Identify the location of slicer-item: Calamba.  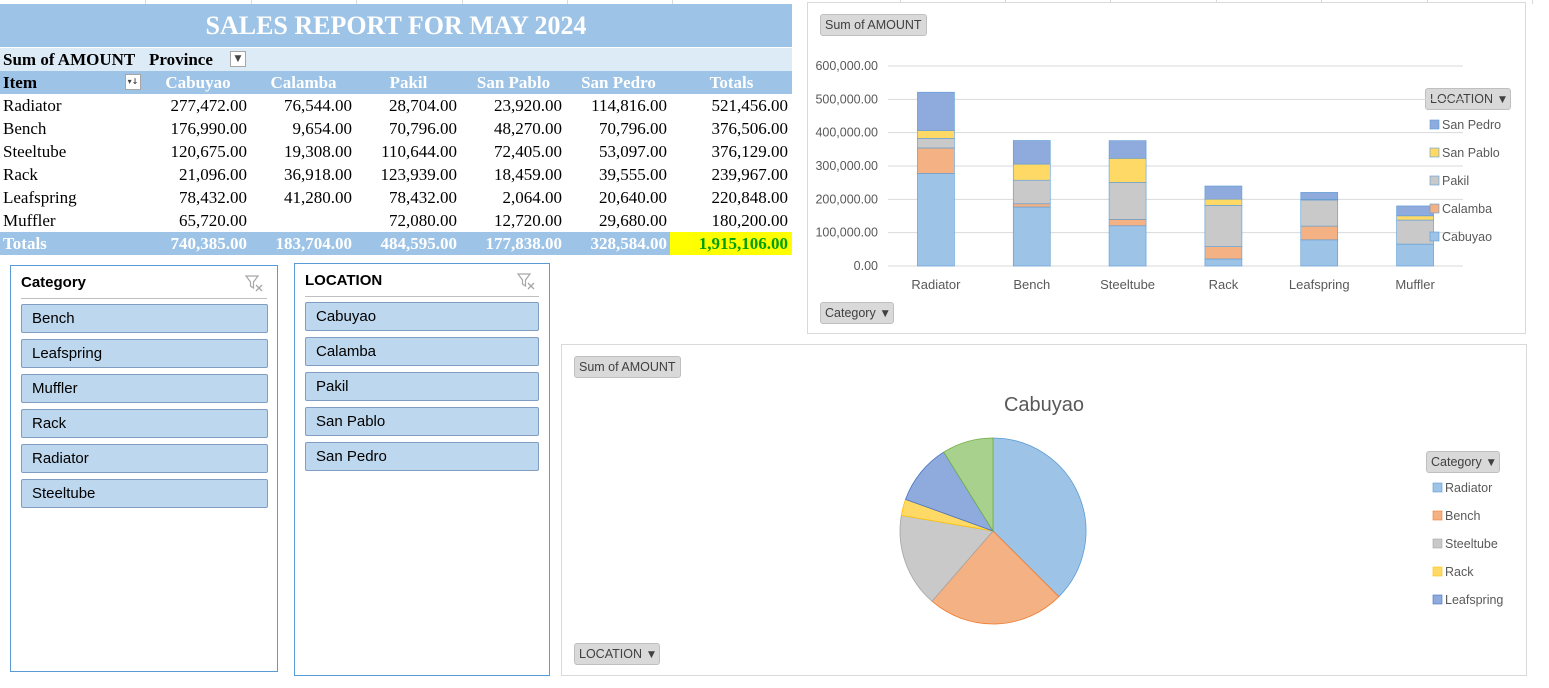
(422, 351).